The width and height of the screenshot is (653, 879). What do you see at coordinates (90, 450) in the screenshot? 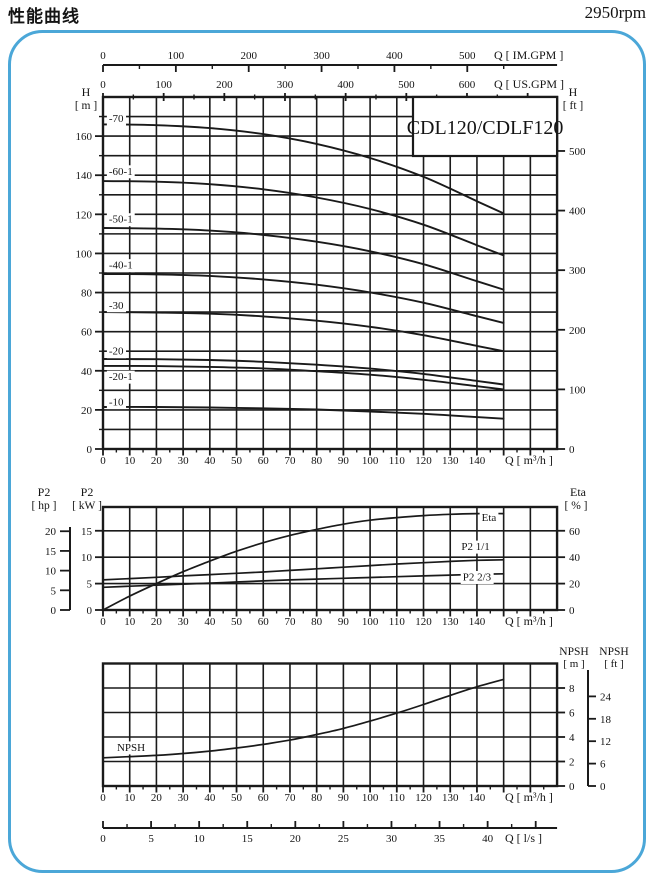
I see `h-m-tick-label: 0` at bounding box center [90, 450].